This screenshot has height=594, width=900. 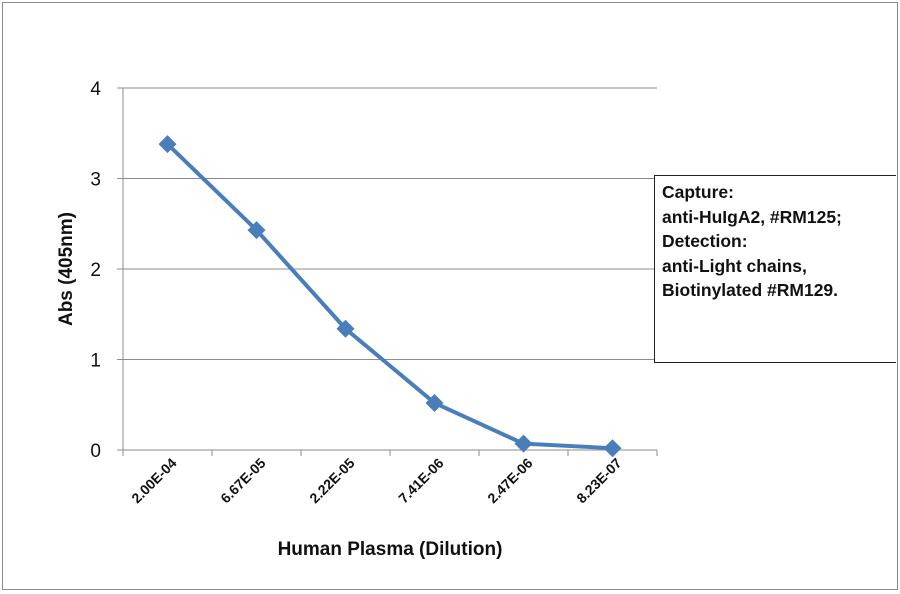 I want to click on y-axis-label: Abs (405nm), so click(x=66, y=269).